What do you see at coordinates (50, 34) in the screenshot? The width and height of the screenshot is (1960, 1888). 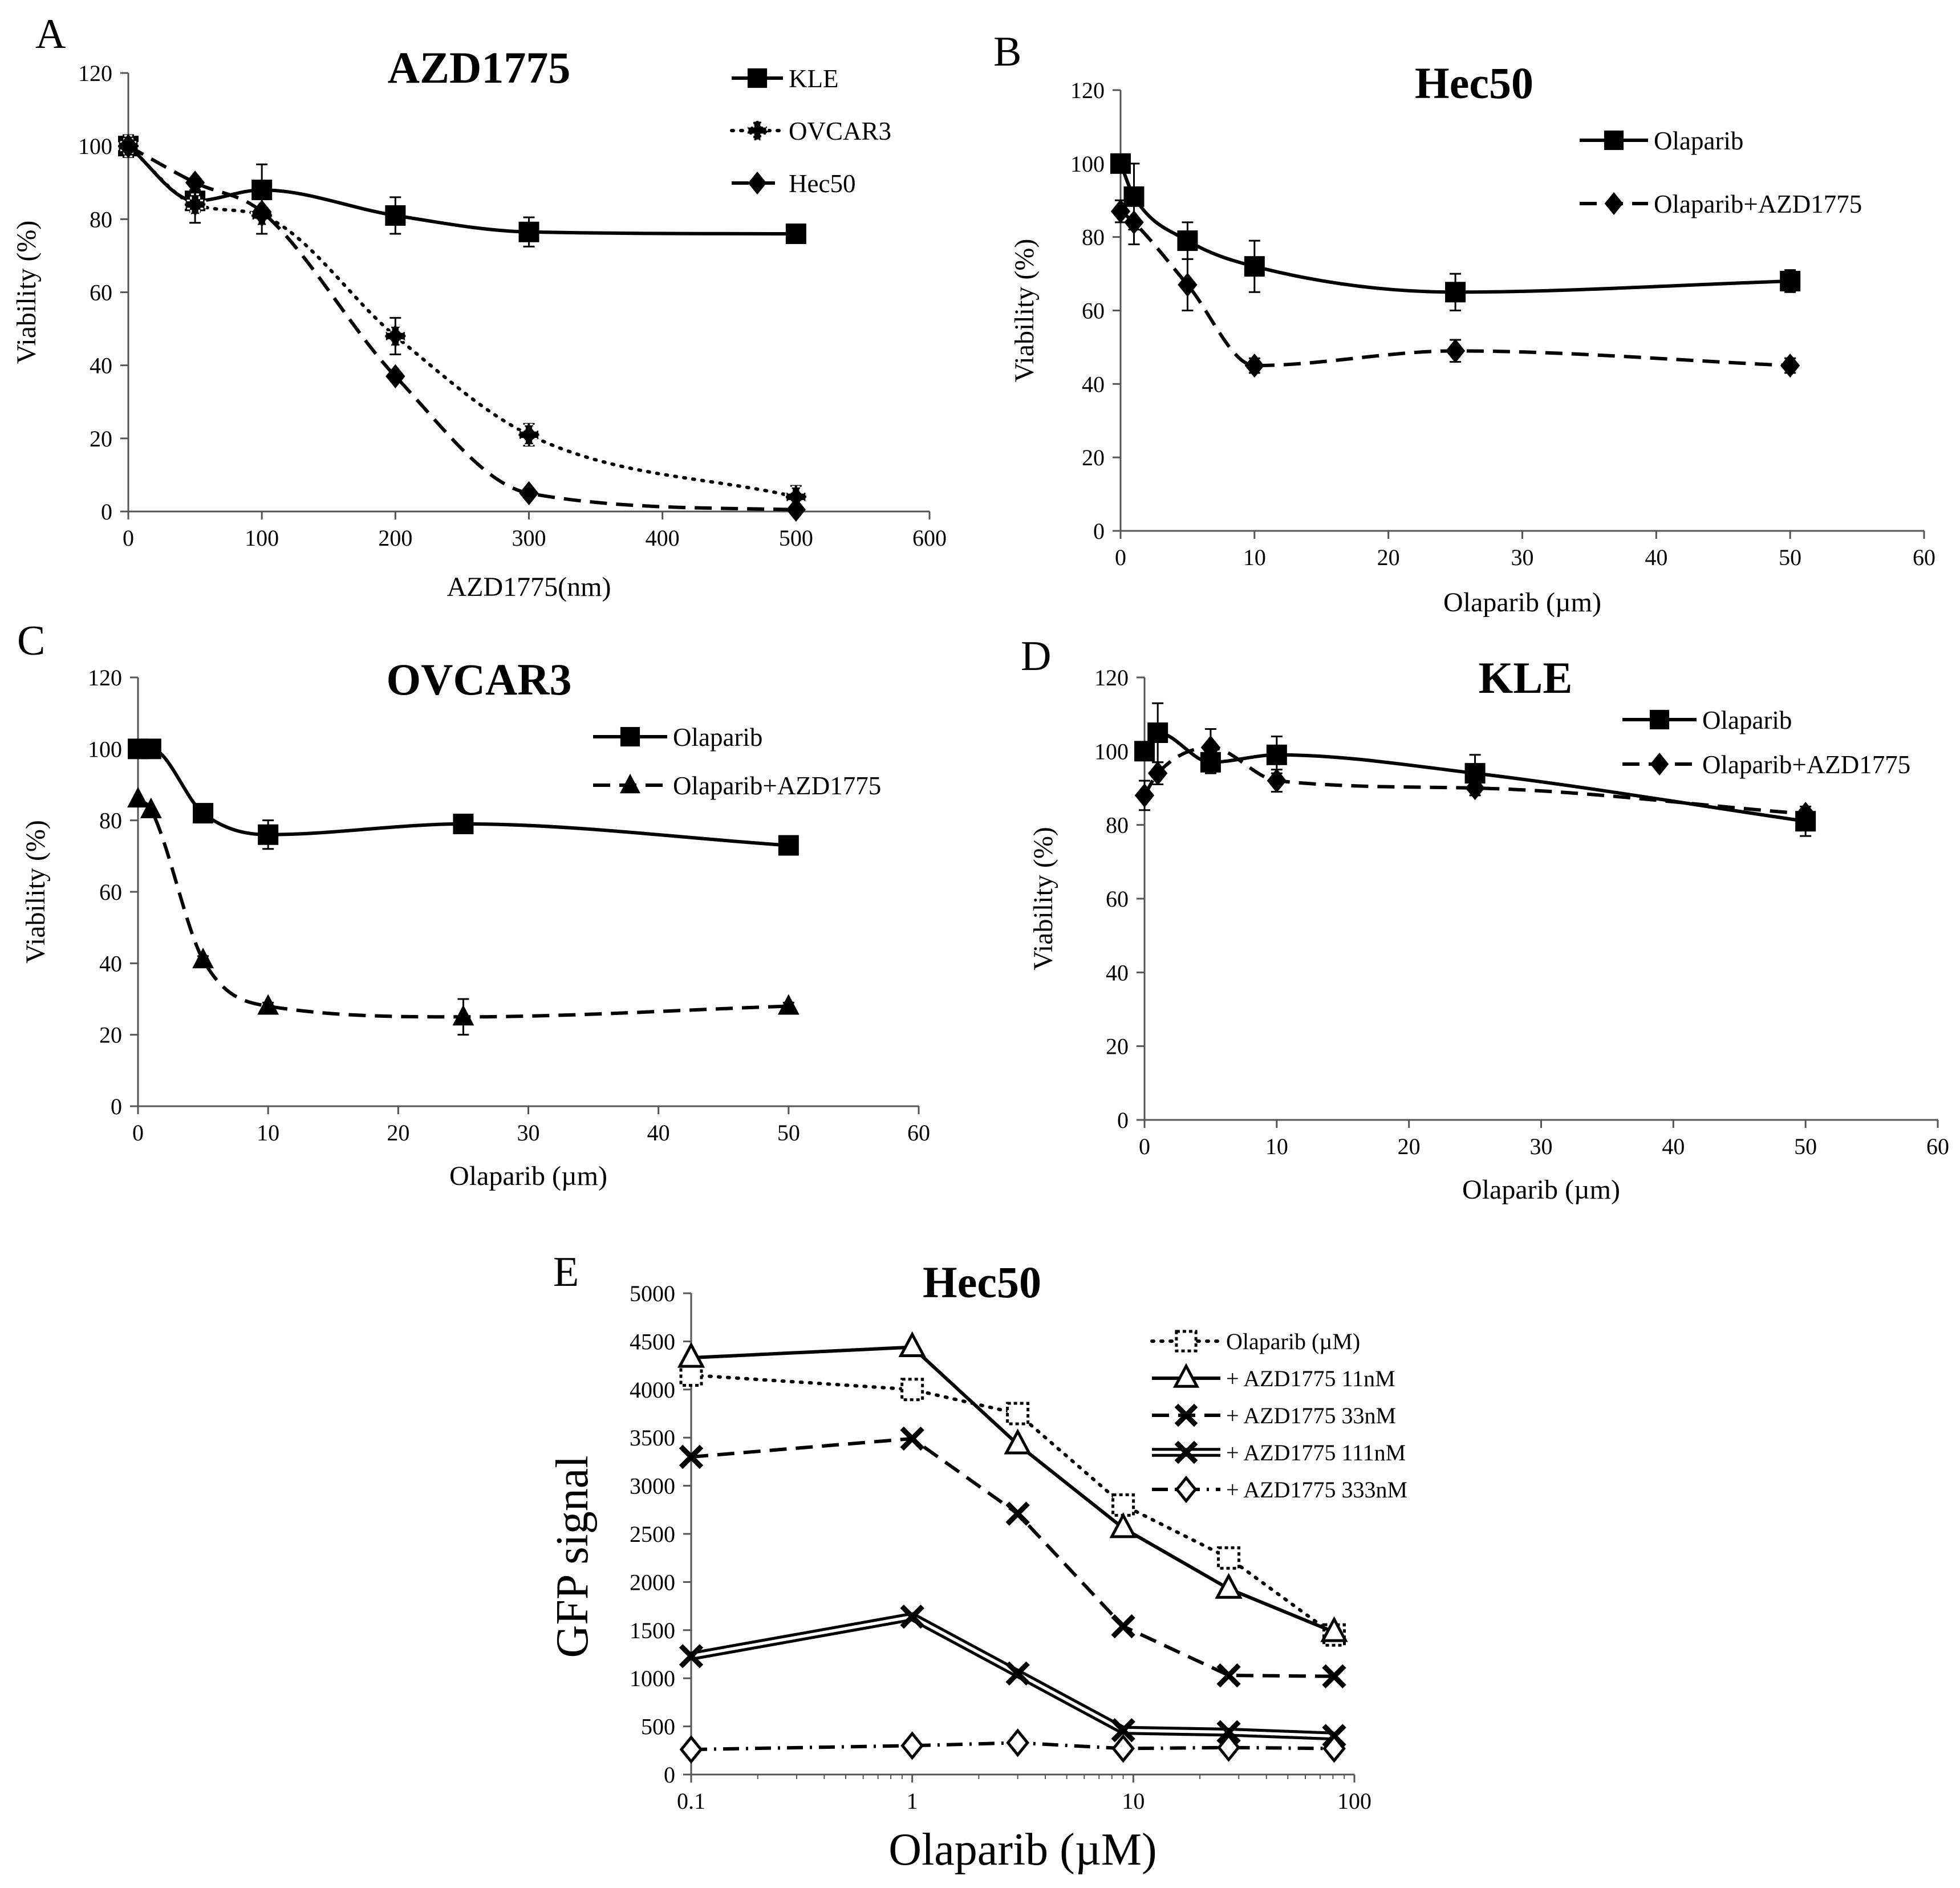 I see `panel-label-a: A` at bounding box center [50, 34].